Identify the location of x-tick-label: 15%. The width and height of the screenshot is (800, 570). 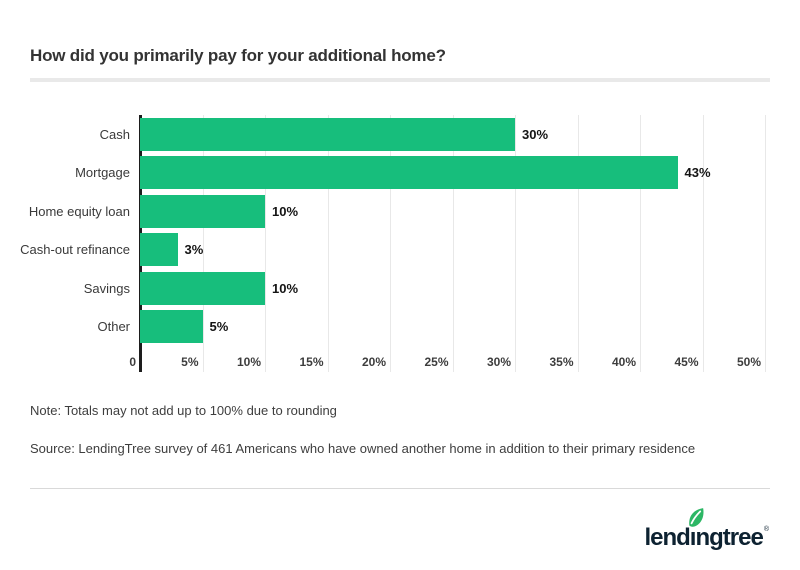
(311, 362).